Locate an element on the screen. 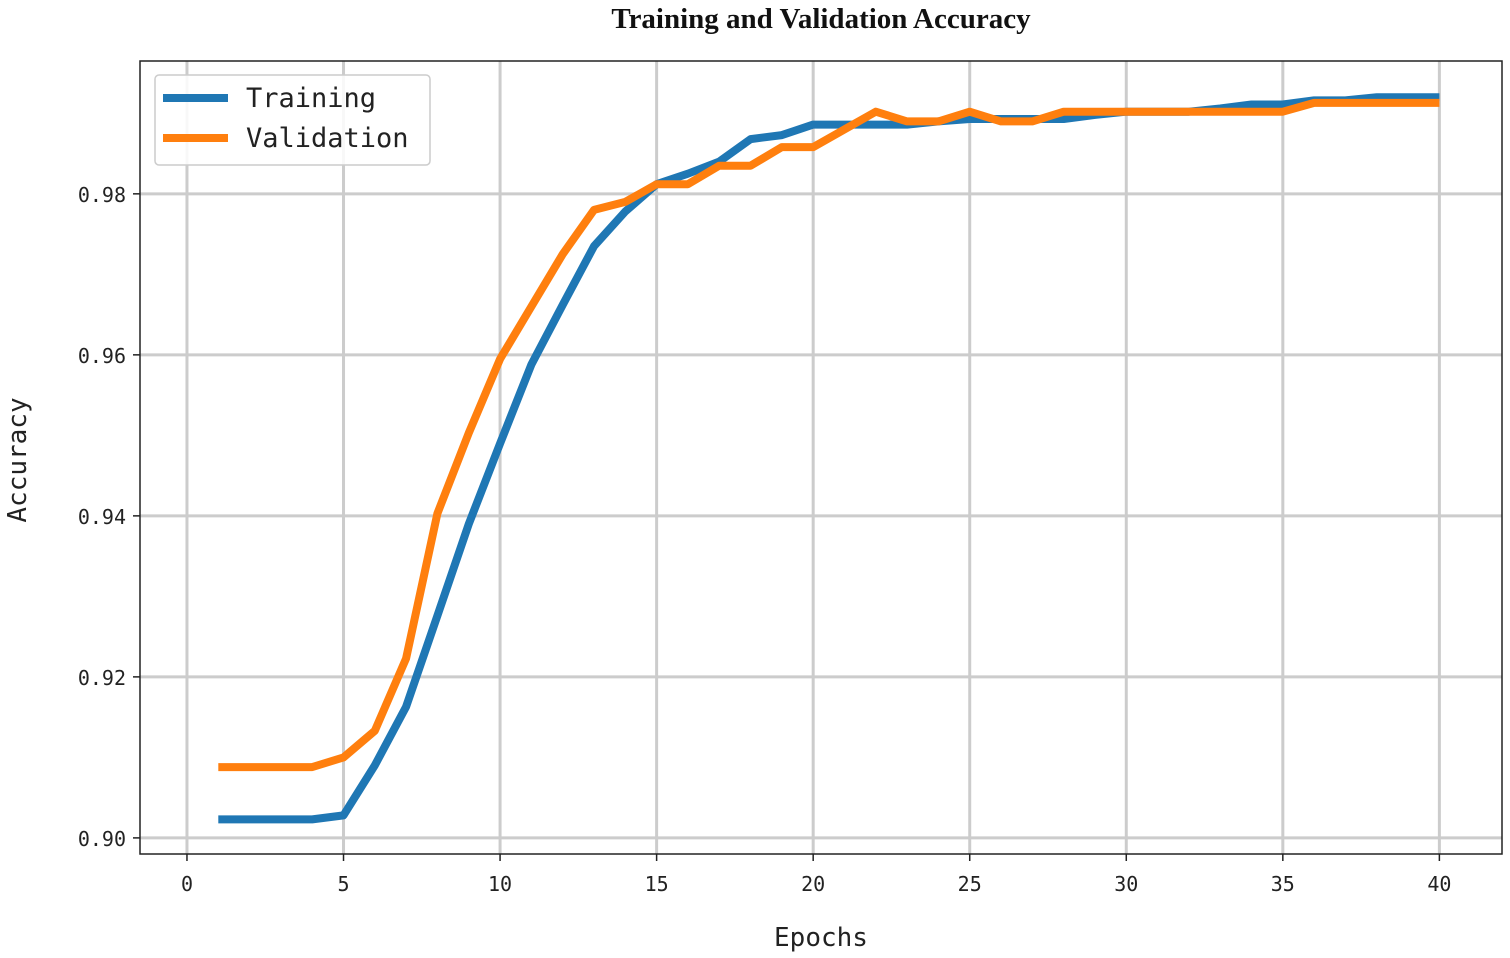 The height and width of the screenshot is (958, 1510). y-tick-label-0.96: 0.96 is located at coordinates (102, 356).